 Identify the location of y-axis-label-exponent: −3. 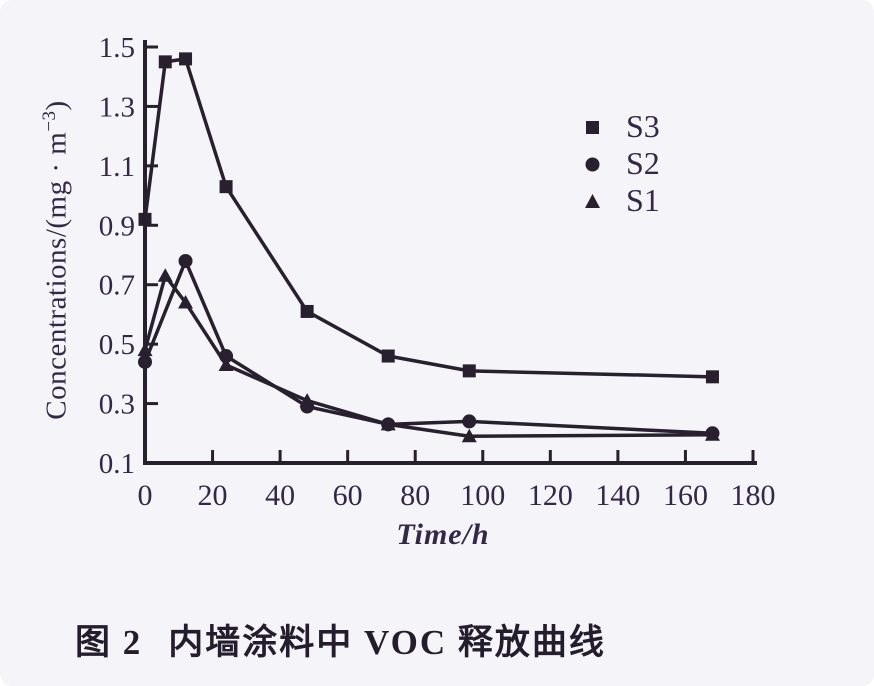
(49, 121).